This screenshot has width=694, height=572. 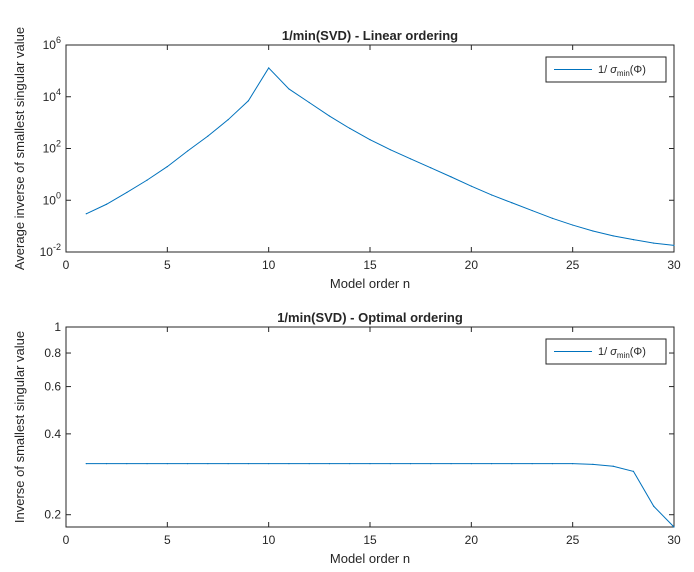 What do you see at coordinates (370, 317) in the screenshot?
I see `chart-title: 1/min(SVD) - Optimal ordering` at bounding box center [370, 317].